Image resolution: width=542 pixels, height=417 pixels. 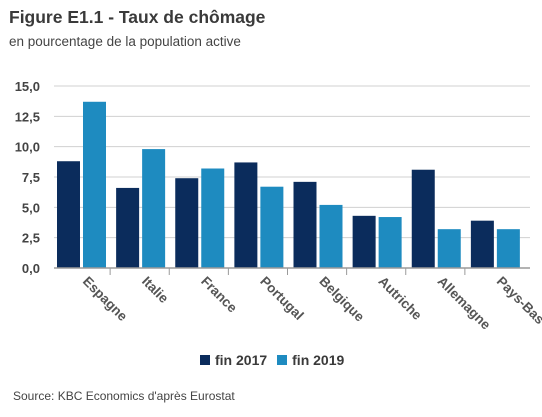 I want to click on x-axis, so click(x=292, y=271).